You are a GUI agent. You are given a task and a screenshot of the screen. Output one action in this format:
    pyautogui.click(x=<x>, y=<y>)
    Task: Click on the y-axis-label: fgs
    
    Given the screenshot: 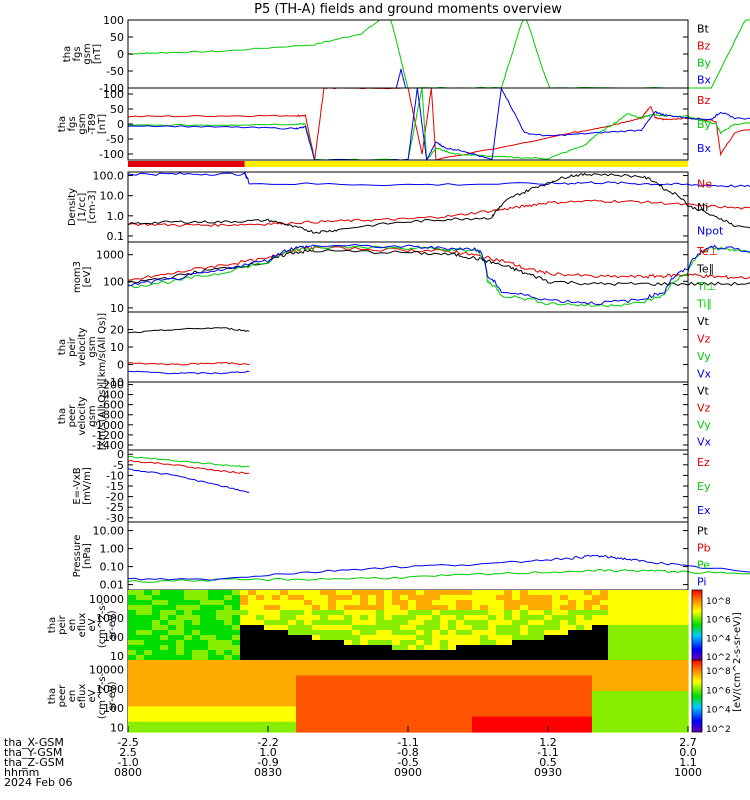 What is the action you would take?
    pyautogui.click(x=72, y=123)
    